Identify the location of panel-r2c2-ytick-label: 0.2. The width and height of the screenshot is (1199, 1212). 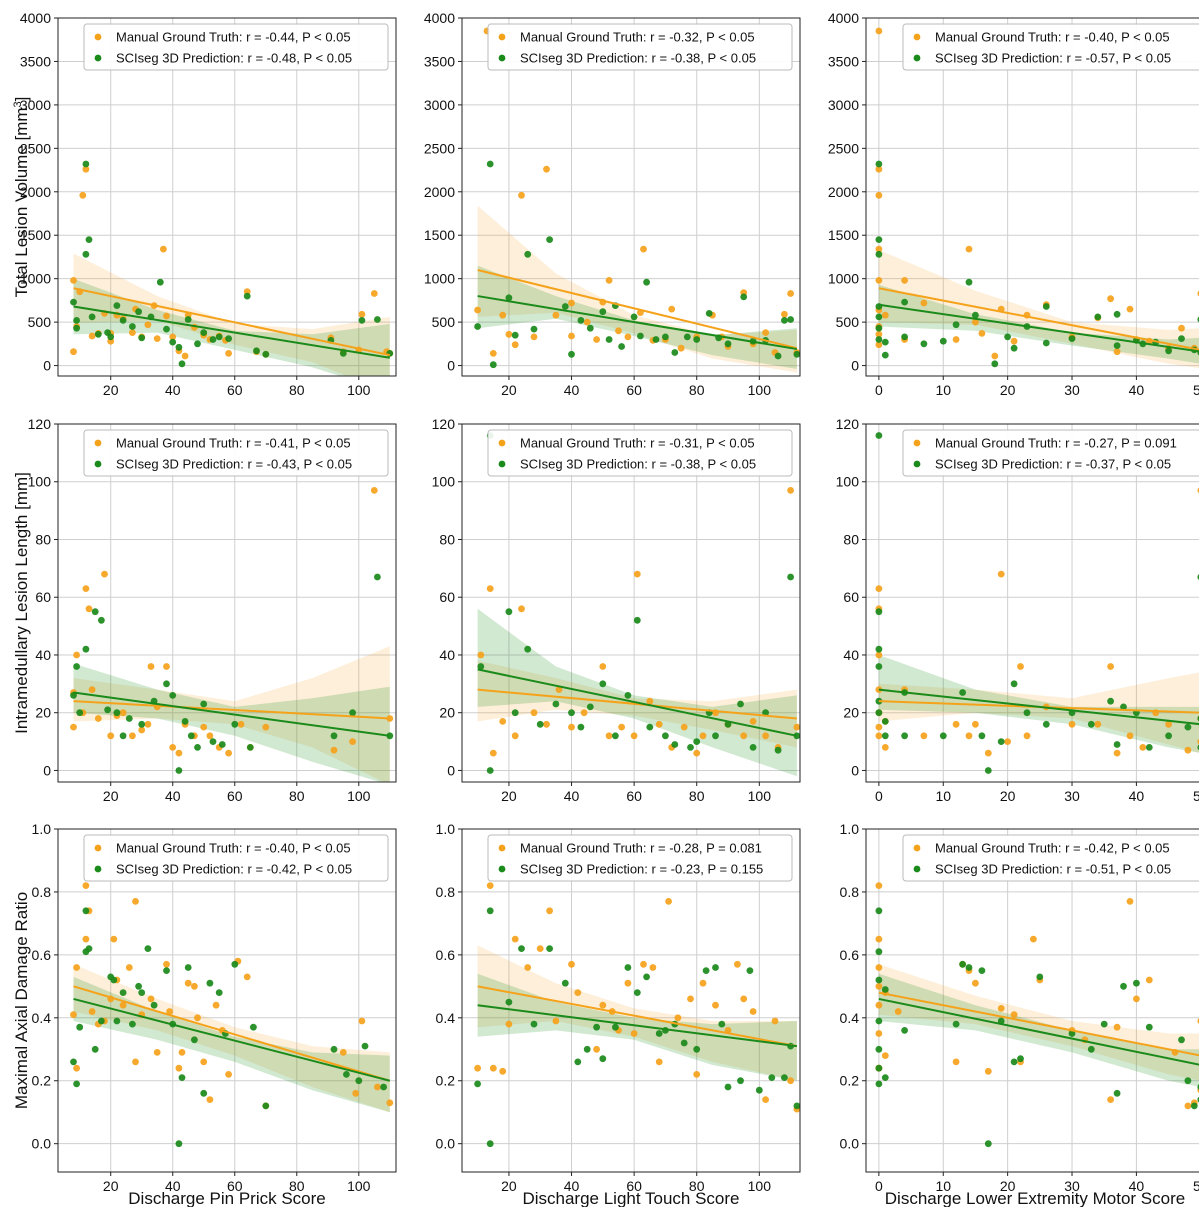
(850, 1081).